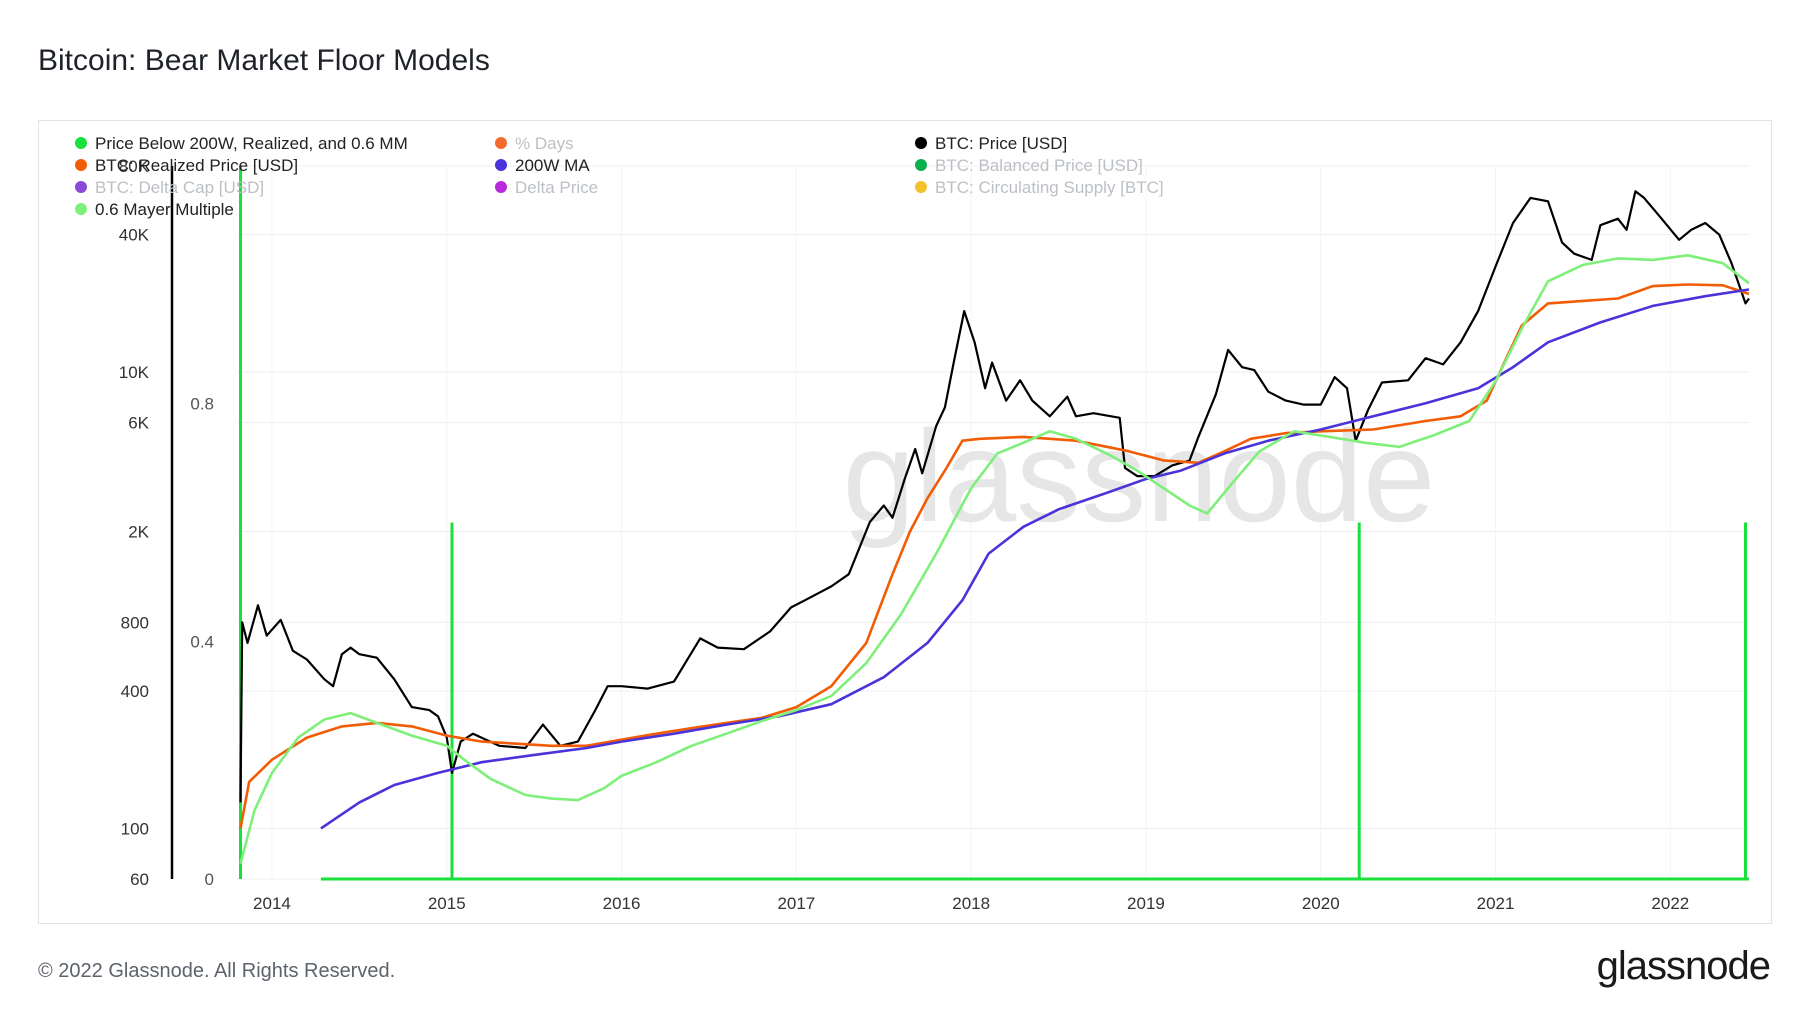  Describe the element at coordinates (202, 404) in the screenshot. I see `y-inner-tick-label: 0.8` at that location.